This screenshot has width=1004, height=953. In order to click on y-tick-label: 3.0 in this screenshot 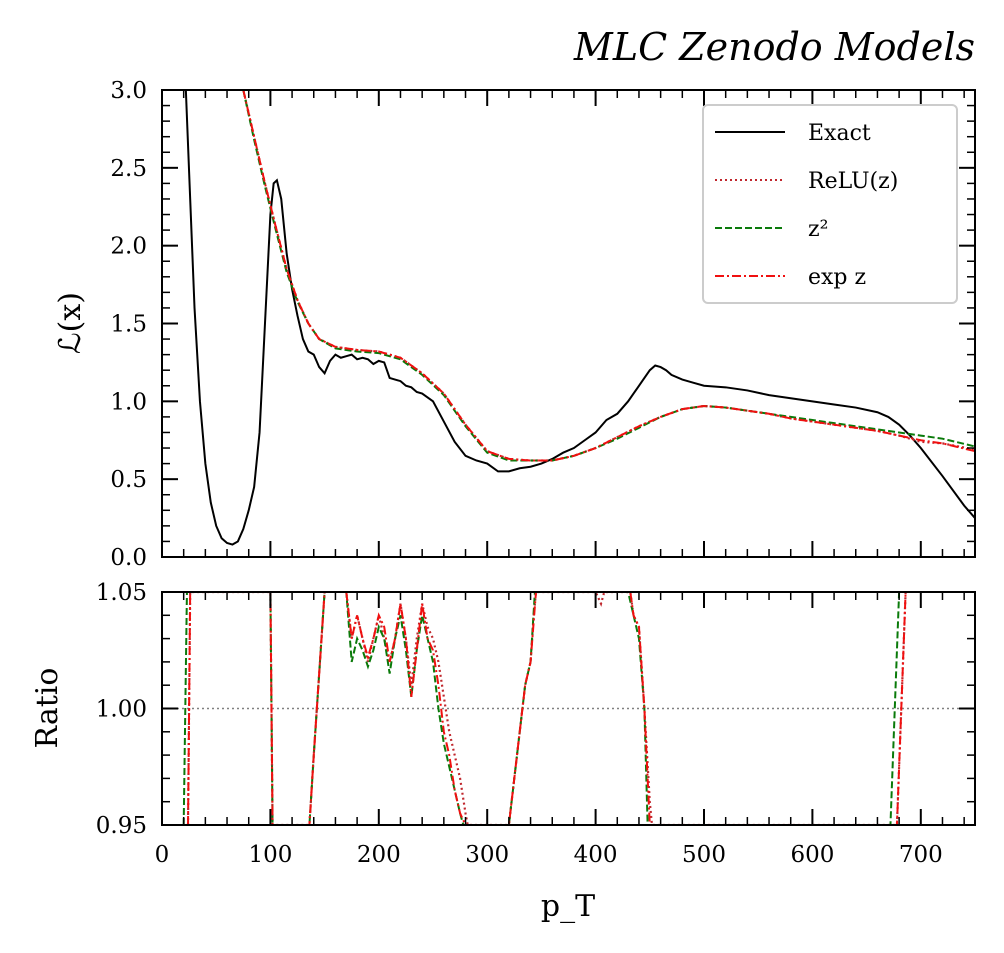, I will do `click(128, 91)`.